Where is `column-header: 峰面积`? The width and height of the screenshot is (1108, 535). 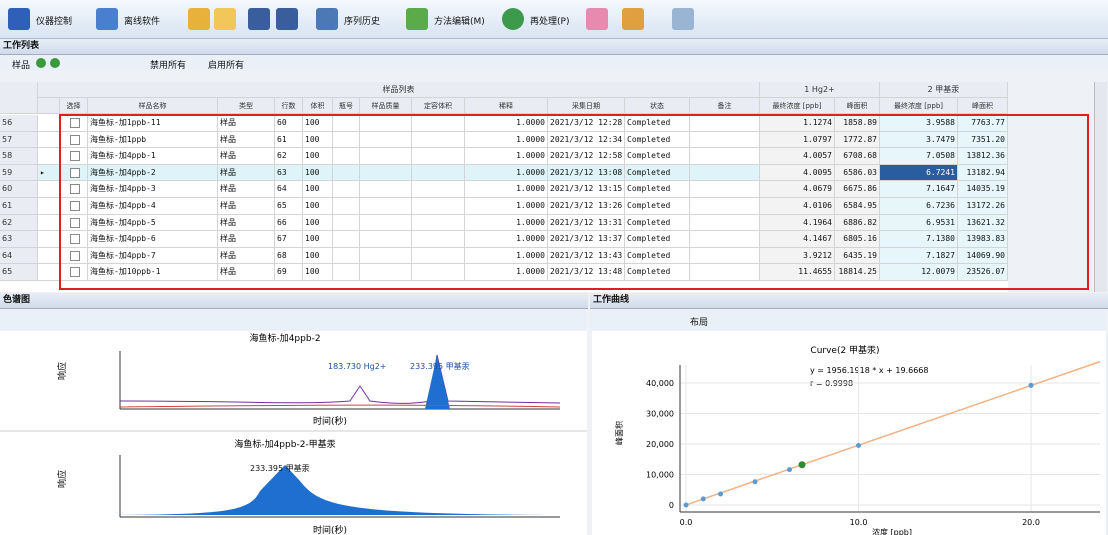 column-header: 峰面积 is located at coordinates (857, 106).